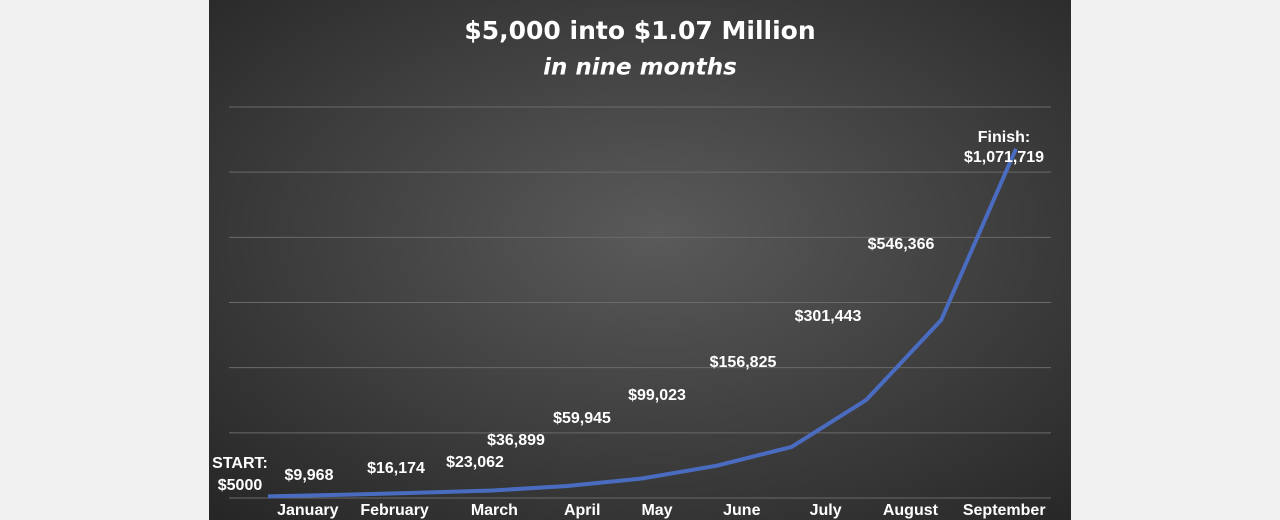 Image resolution: width=1280 pixels, height=520 pixels. Describe the element at coordinates (828, 316) in the screenshot. I see `data-label: $301,443` at that location.